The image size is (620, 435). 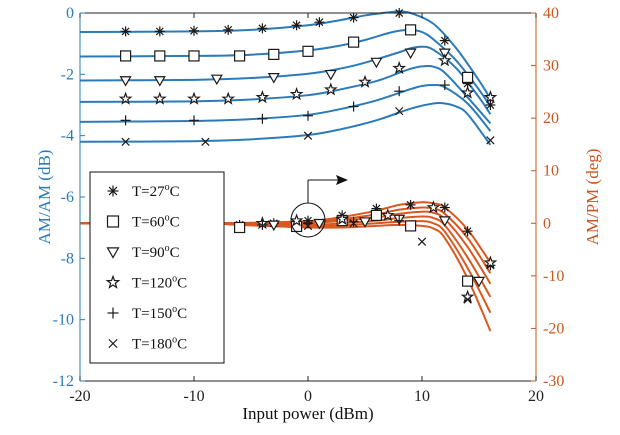 What do you see at coordinates (159, 313) in the screenshot?
I see `legend-label-4: T=150oC` at bounding box center [159, 313].